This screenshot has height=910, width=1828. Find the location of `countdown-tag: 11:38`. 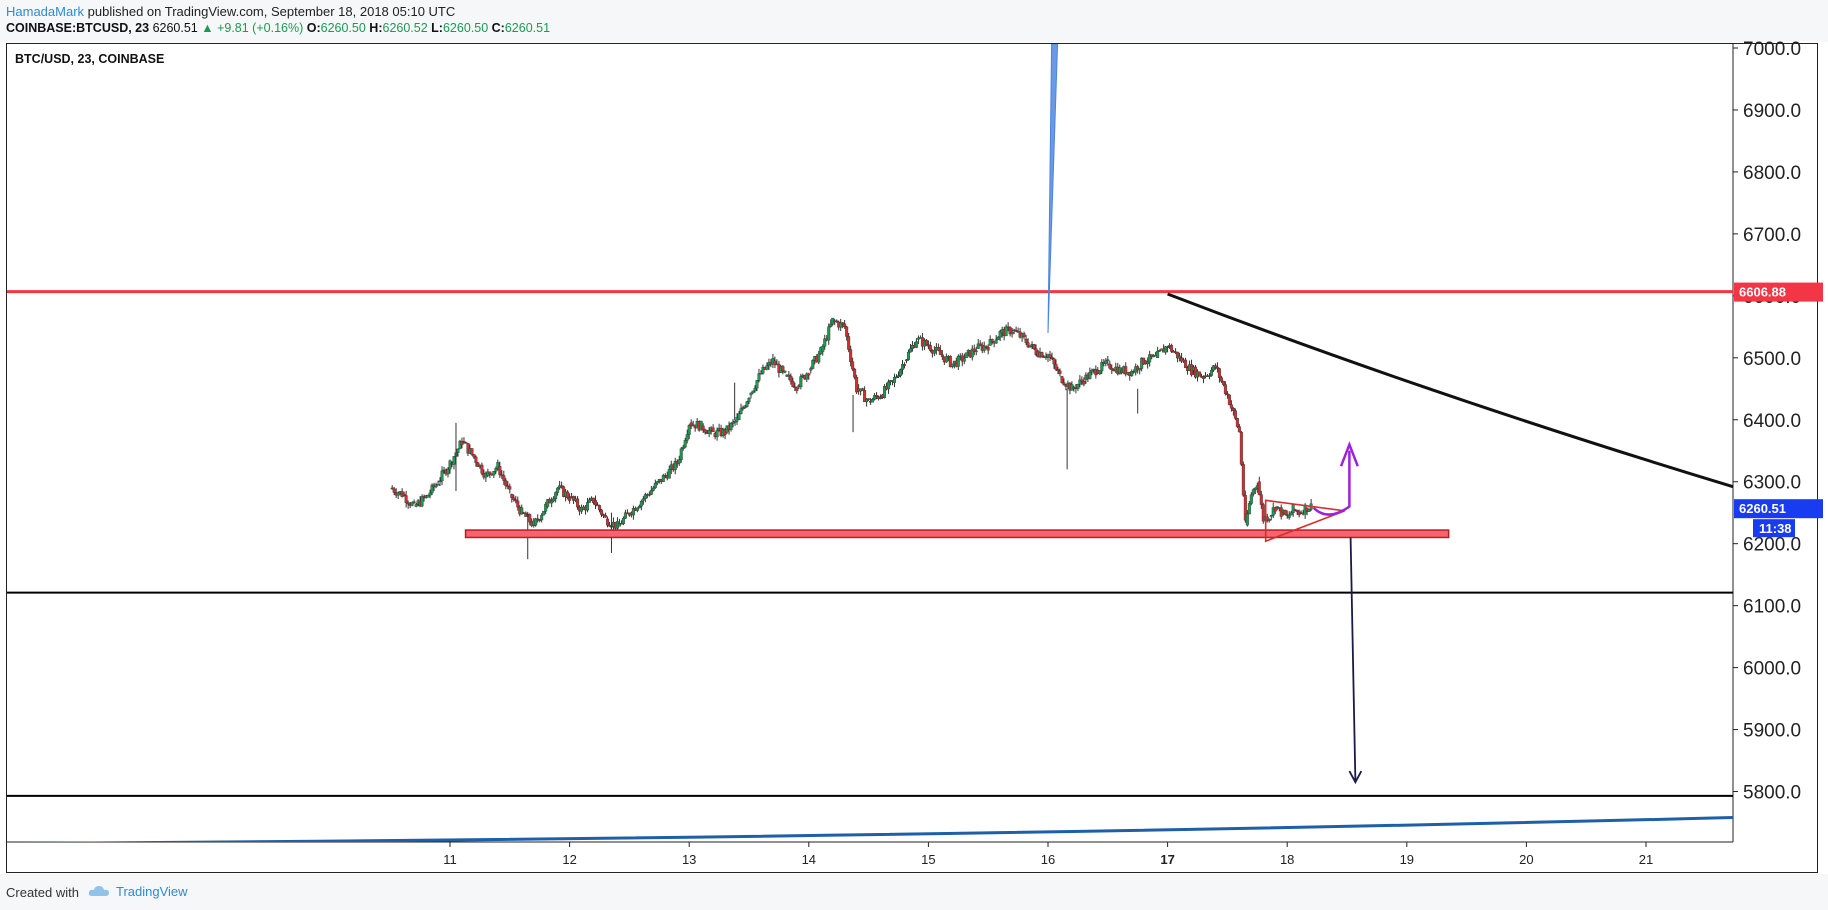

countdown-tag: 11:38 is located at coordinates (1775, 528).